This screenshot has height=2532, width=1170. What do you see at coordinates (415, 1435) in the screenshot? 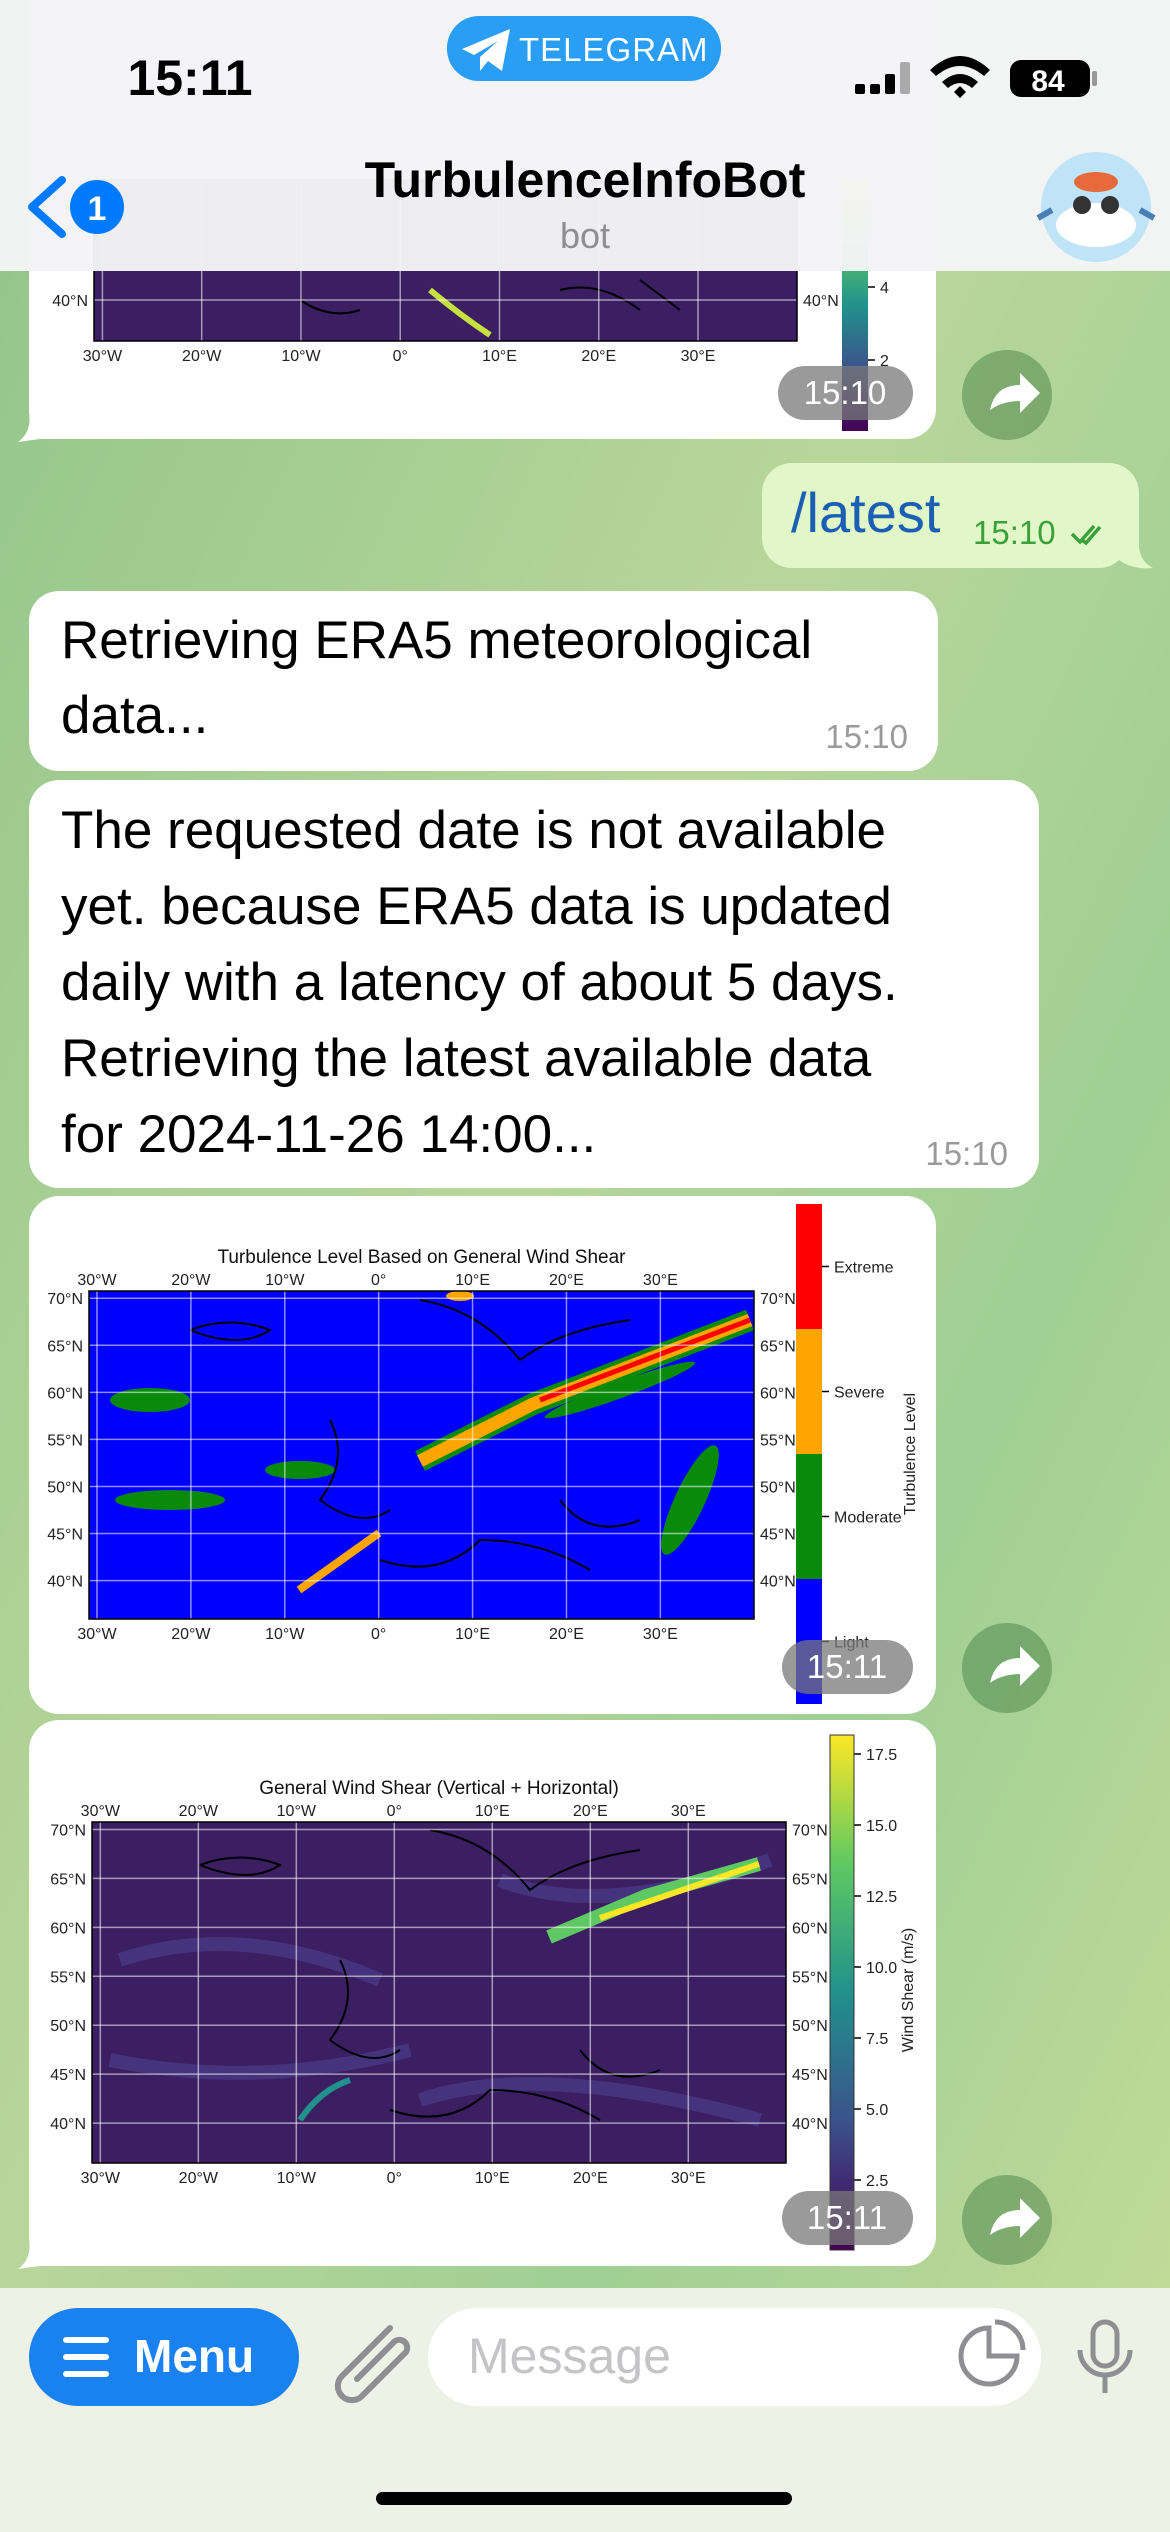
I see `coastline` at bounding box center [415, 1435].